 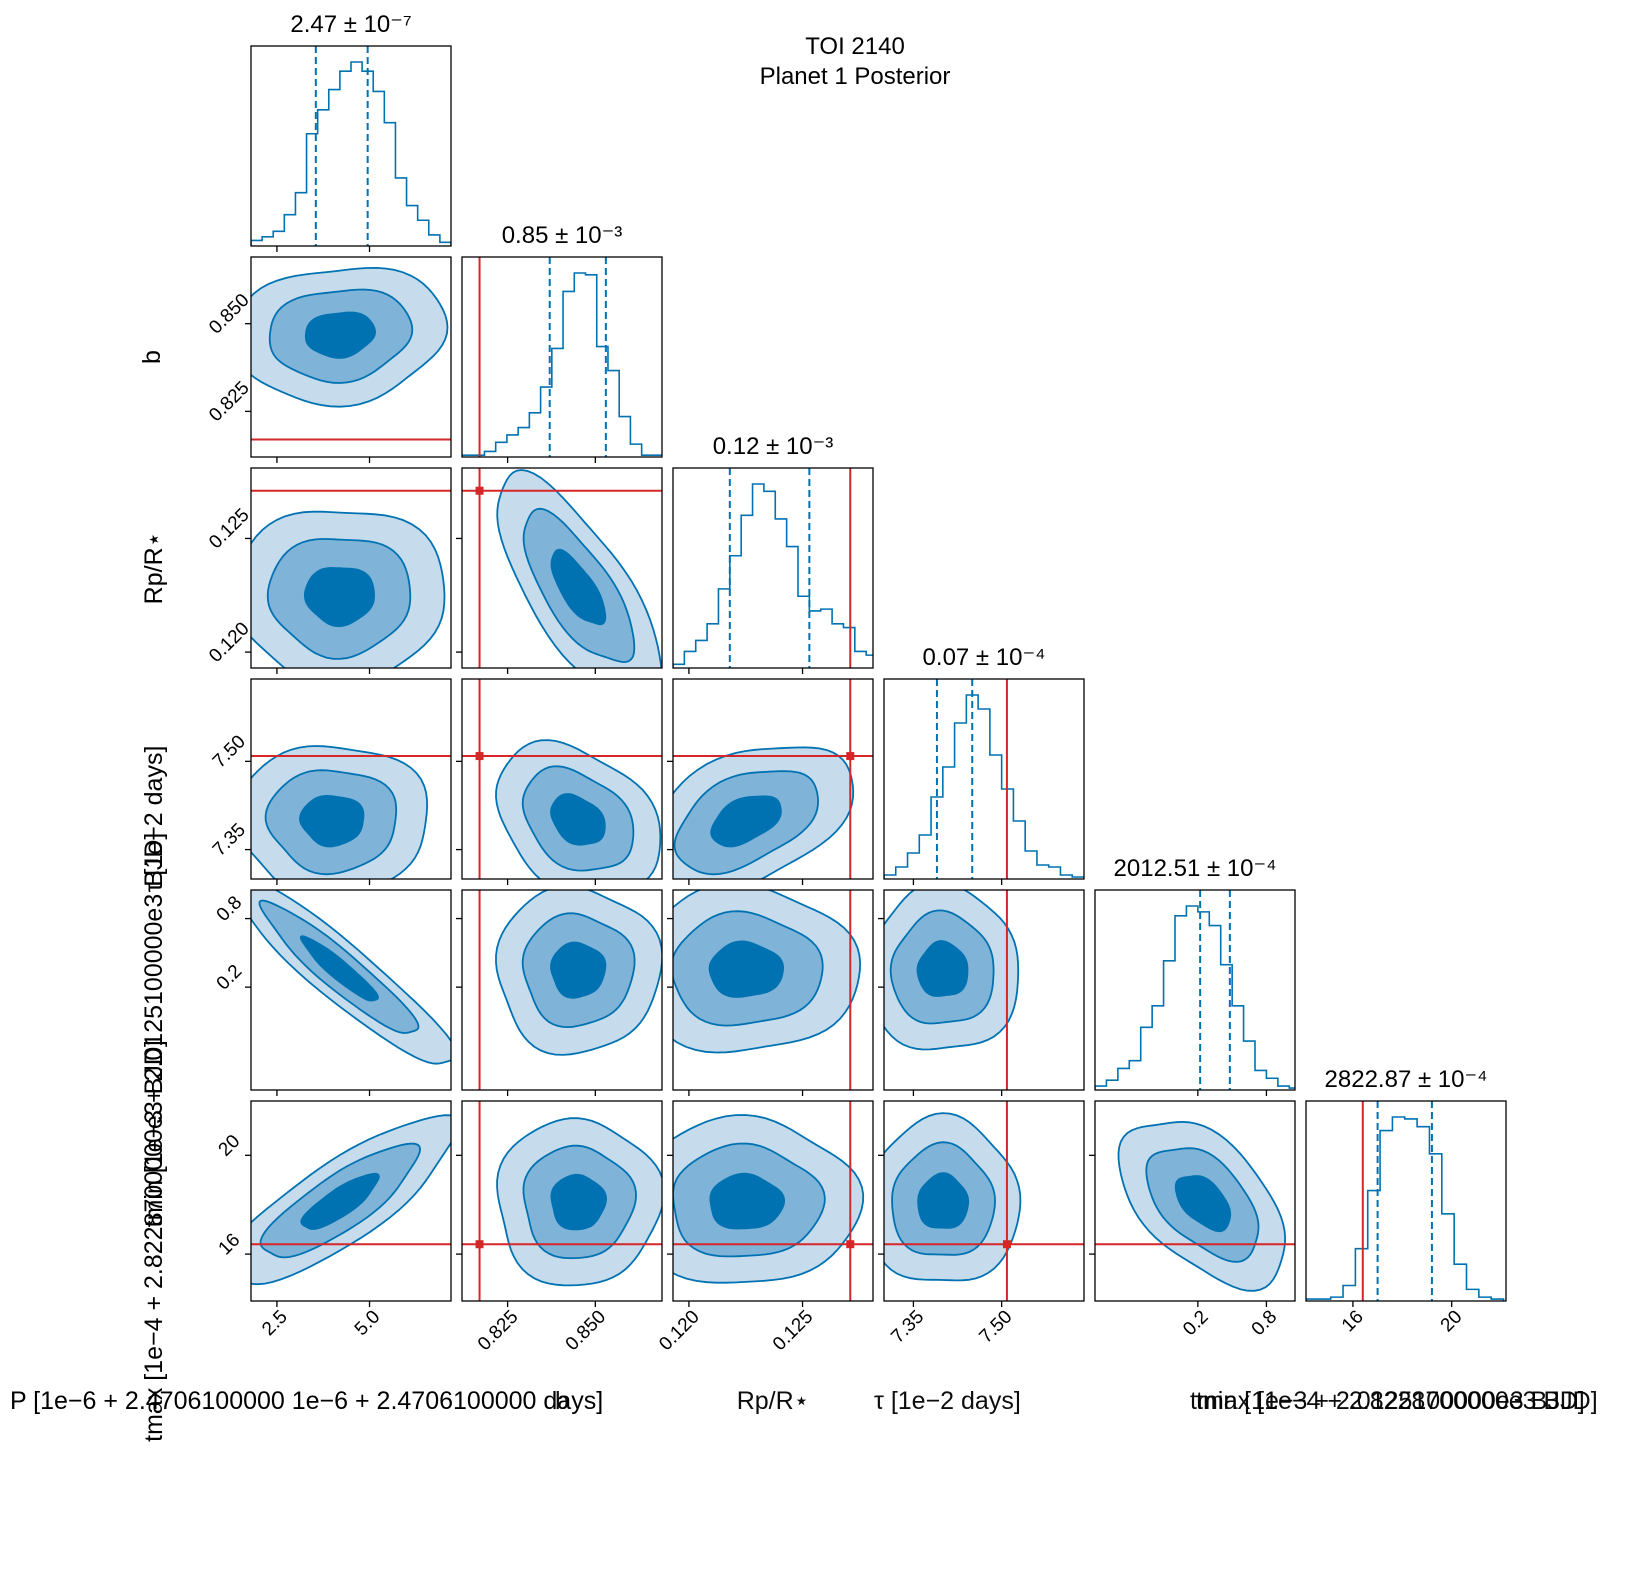 I want to click on contour-t_min-t_max, so click(x=1195, y=1206).